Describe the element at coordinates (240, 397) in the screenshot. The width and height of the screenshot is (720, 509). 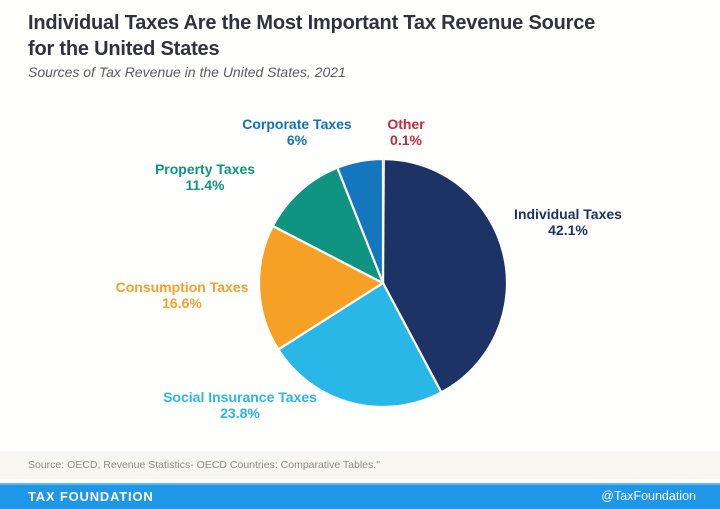
I see `slice-label-name: Social Insurance Taxes` at that location.